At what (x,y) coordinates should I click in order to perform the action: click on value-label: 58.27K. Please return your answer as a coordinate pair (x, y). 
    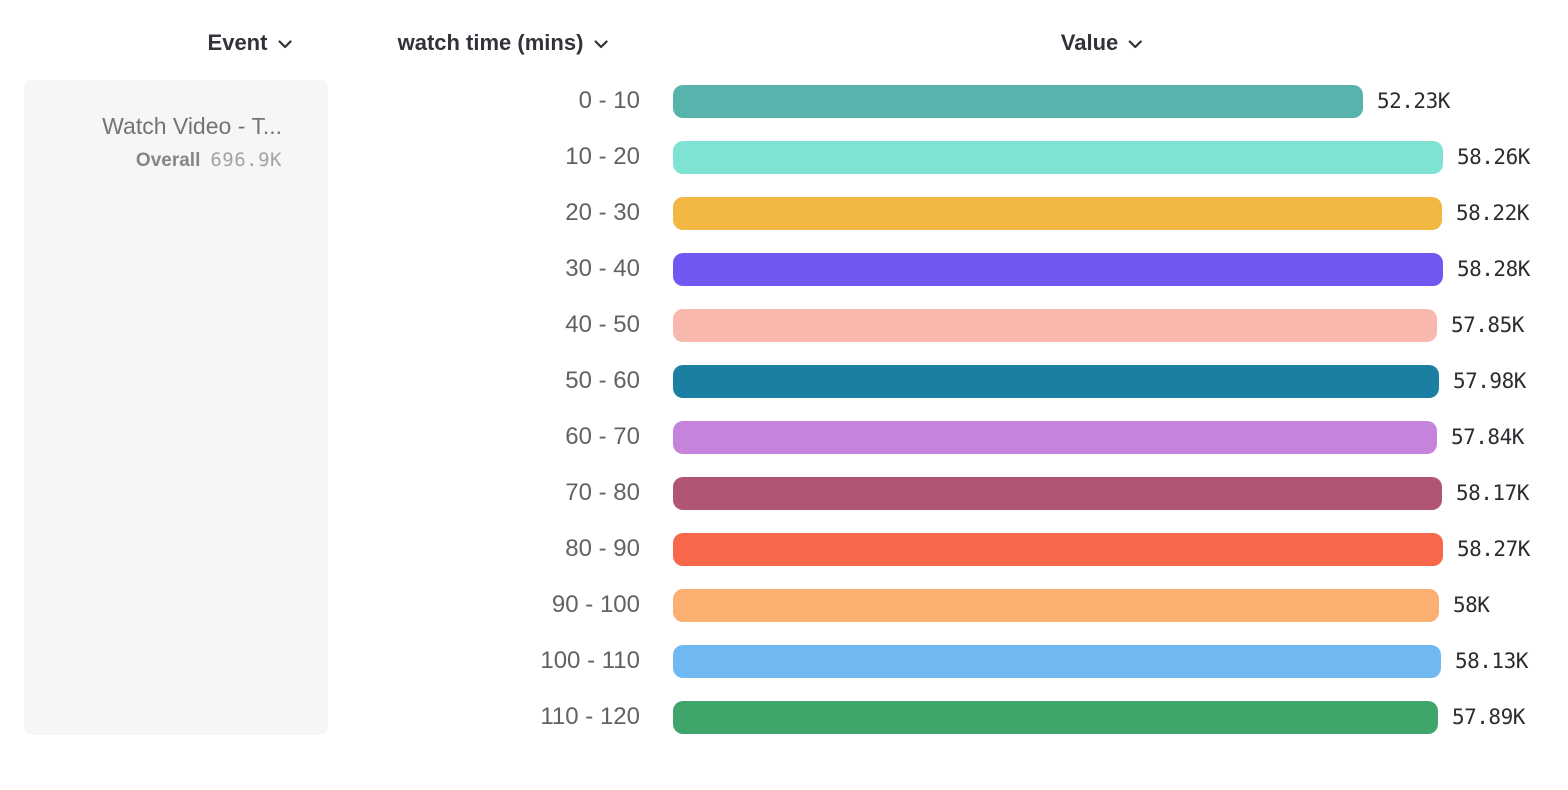
    Looking at the image, I should click on (1493, 549).